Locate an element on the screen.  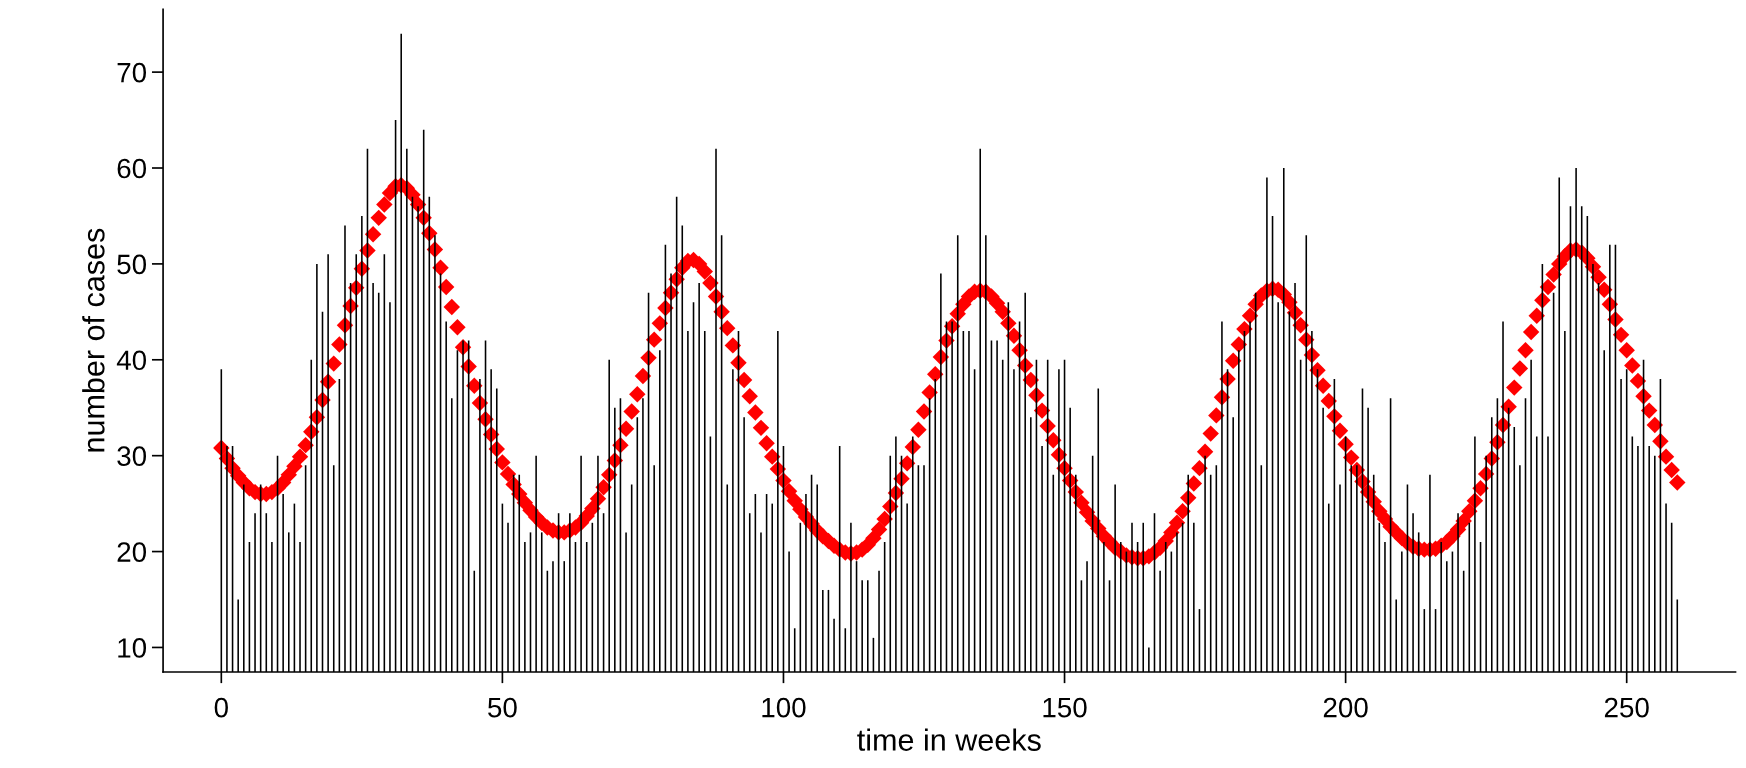
y-tick-label: 40 is located at coordinates (131, 360).